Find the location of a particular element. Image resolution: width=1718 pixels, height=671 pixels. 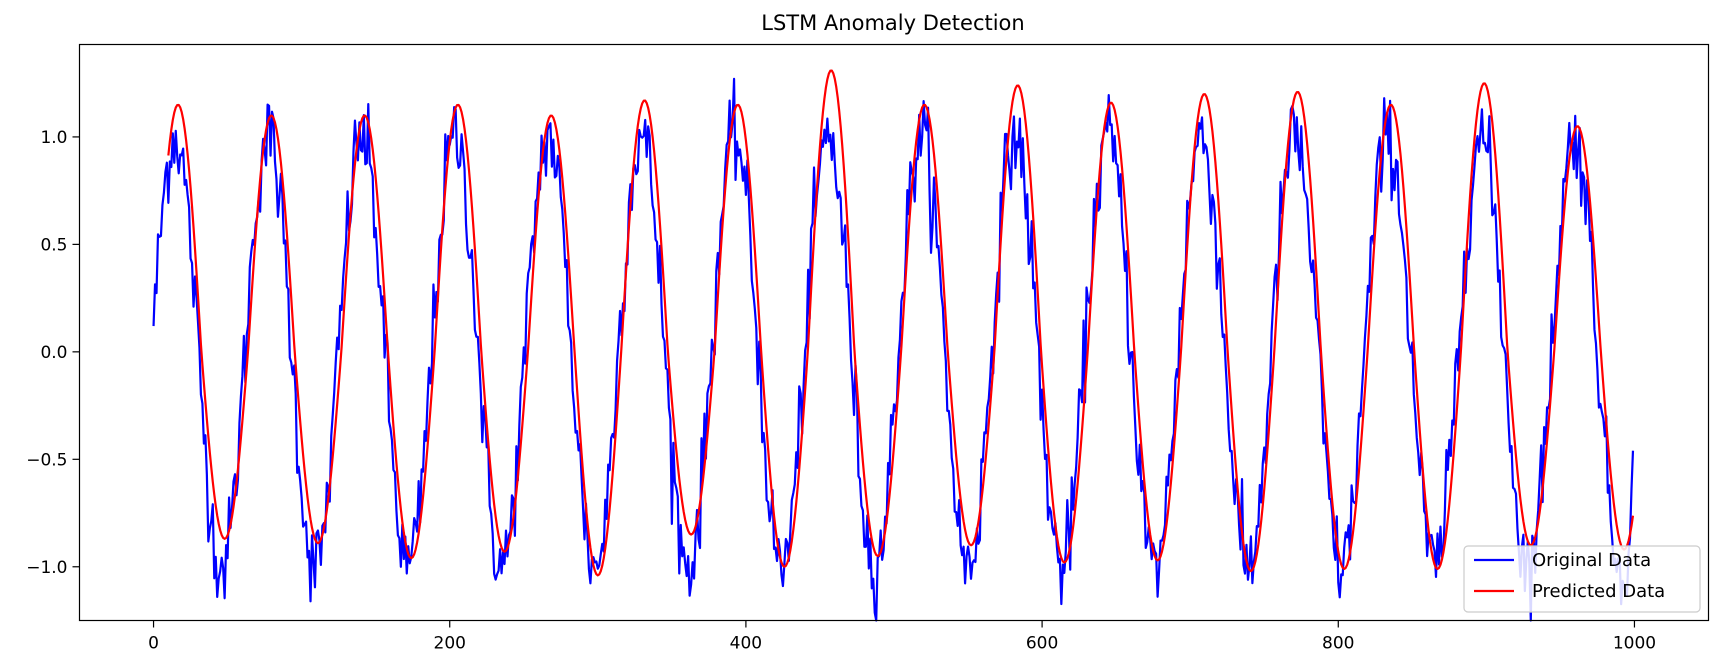

y-axis: −1.0 −0.5 0.0 0.5 1.0 is located at coordinates (53, 353).